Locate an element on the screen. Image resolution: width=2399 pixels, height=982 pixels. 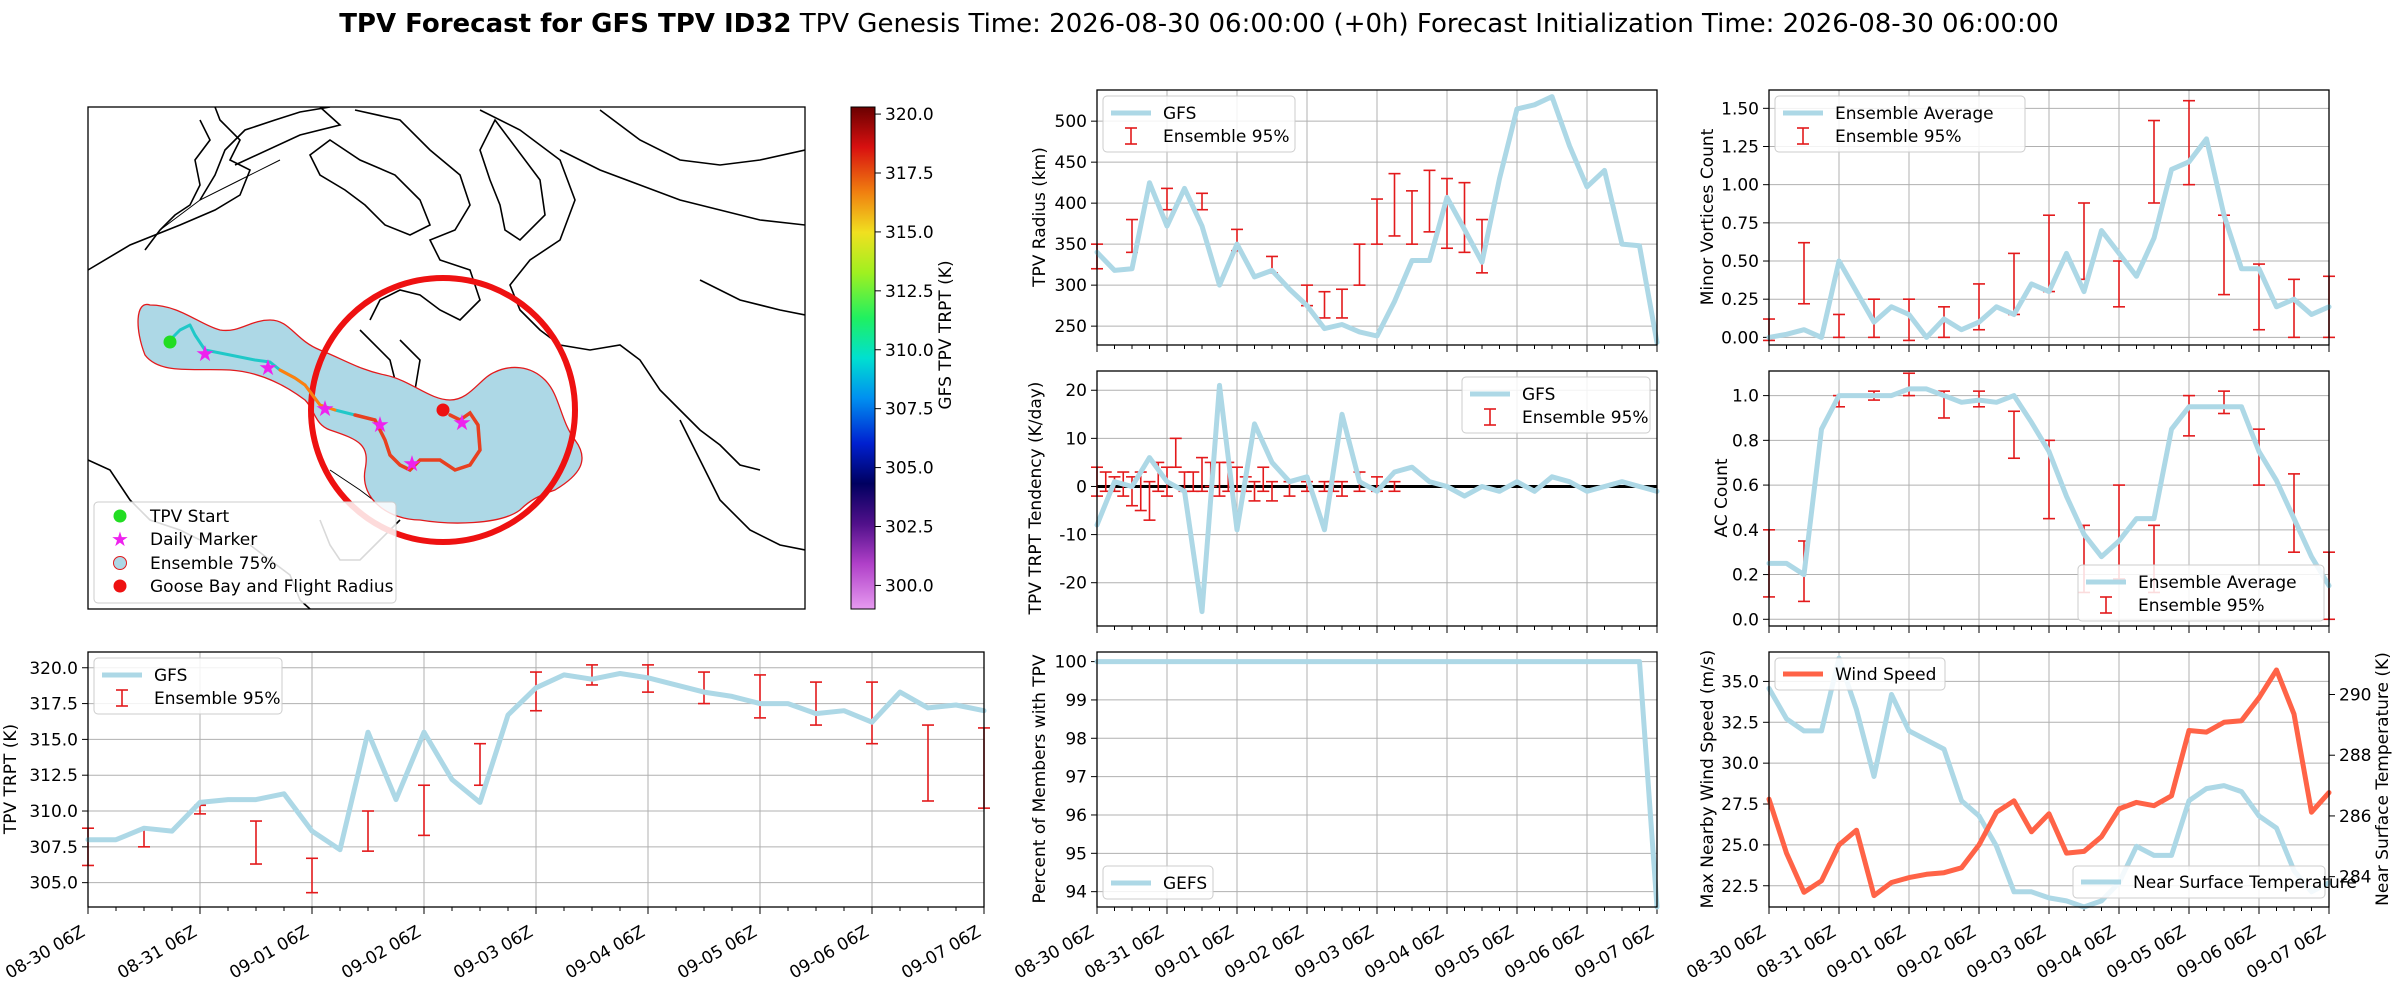
legend-label: Ensemble Average is located at coordinates (2217, 583).